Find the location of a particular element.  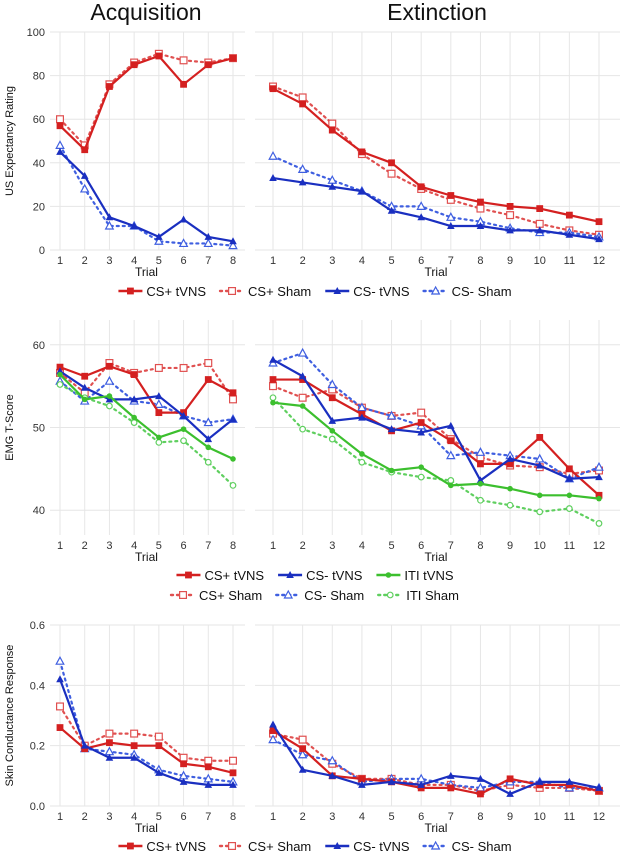

y-tick-label: 0.0 is located at coordinates (37, 807).